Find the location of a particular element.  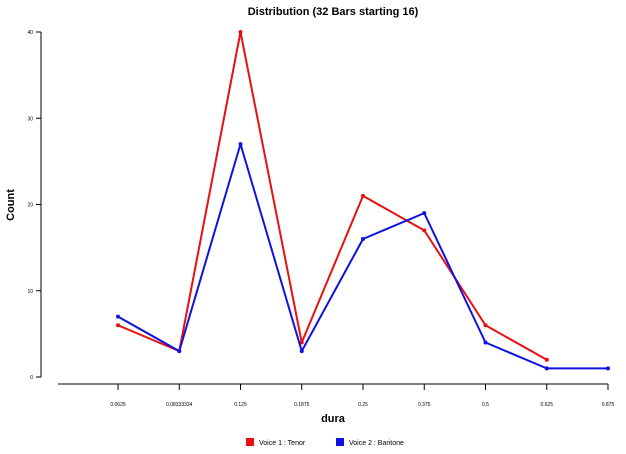

legend-swatch-baritone is located at coordinates (340, 442).